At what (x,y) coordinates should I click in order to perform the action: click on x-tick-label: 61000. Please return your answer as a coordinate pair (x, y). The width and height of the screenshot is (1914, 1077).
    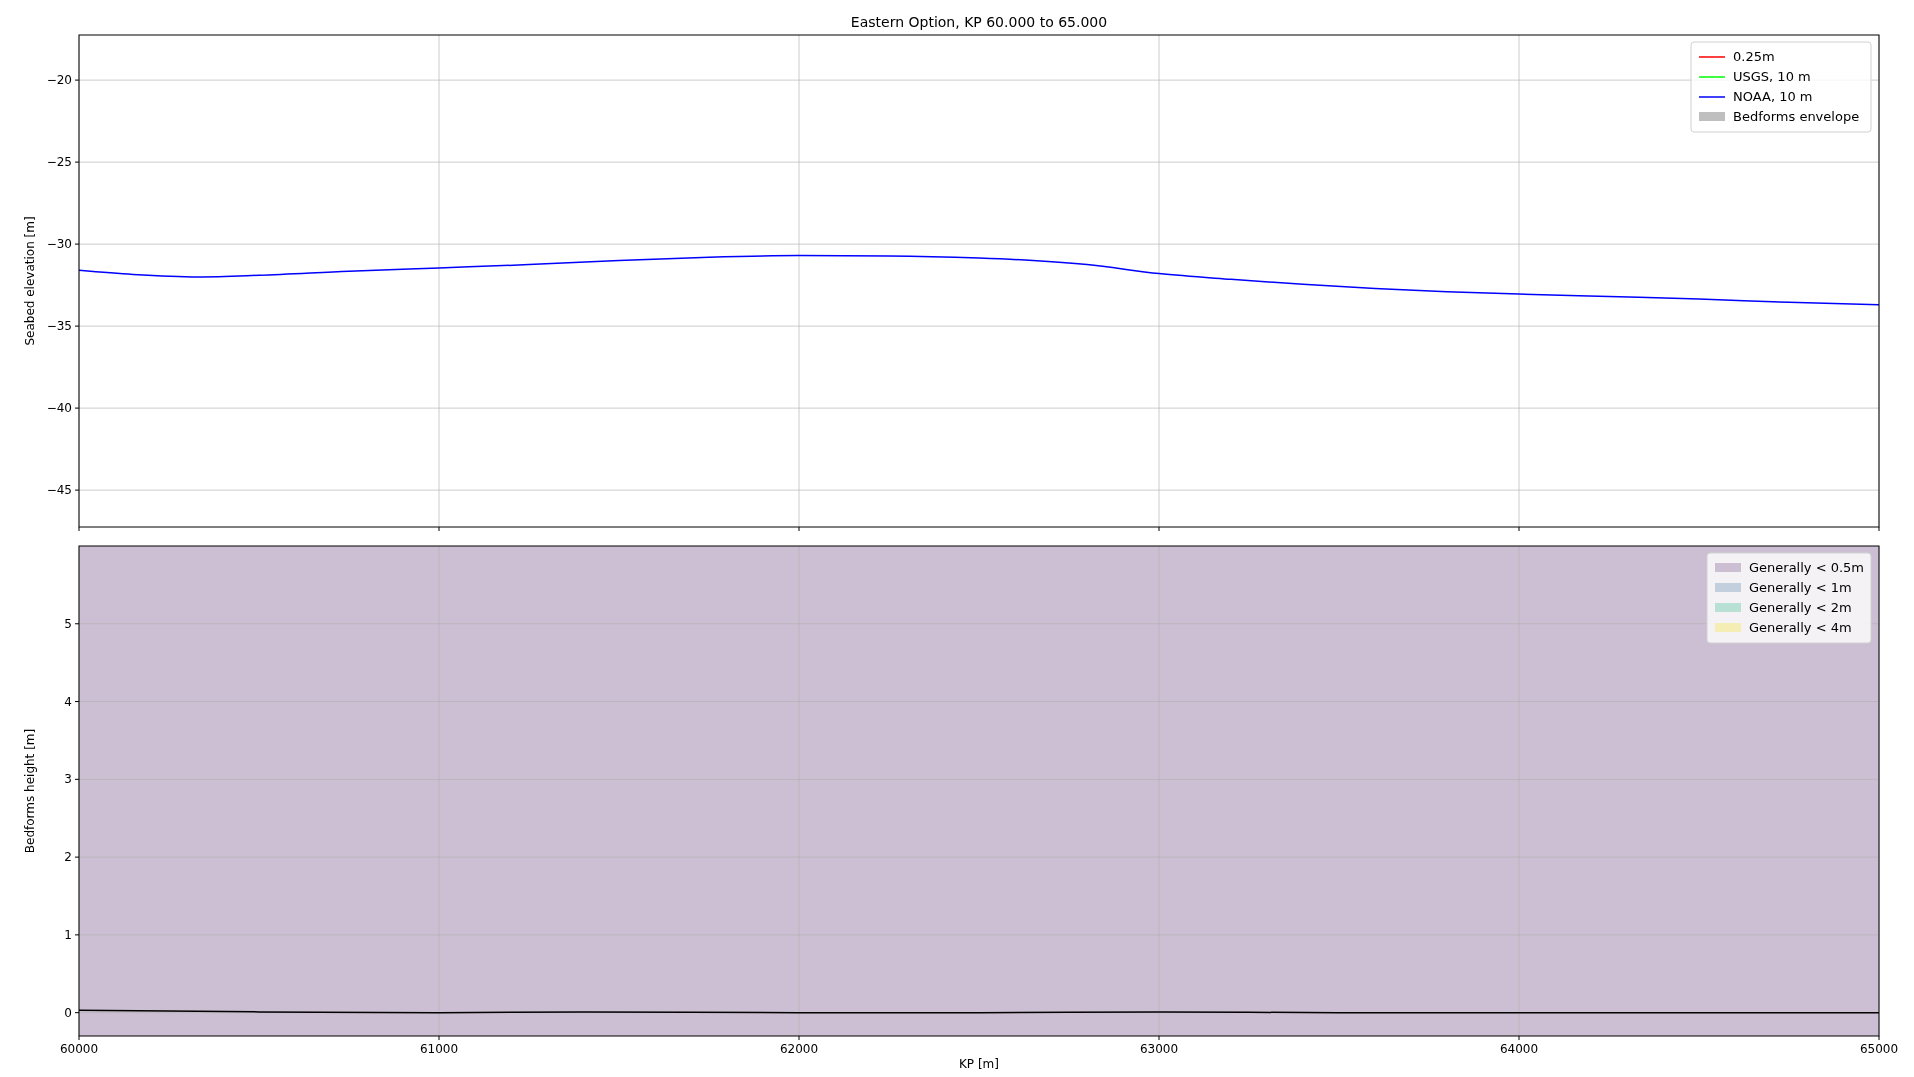
    Looking at the image, I should click on (439, 1049).